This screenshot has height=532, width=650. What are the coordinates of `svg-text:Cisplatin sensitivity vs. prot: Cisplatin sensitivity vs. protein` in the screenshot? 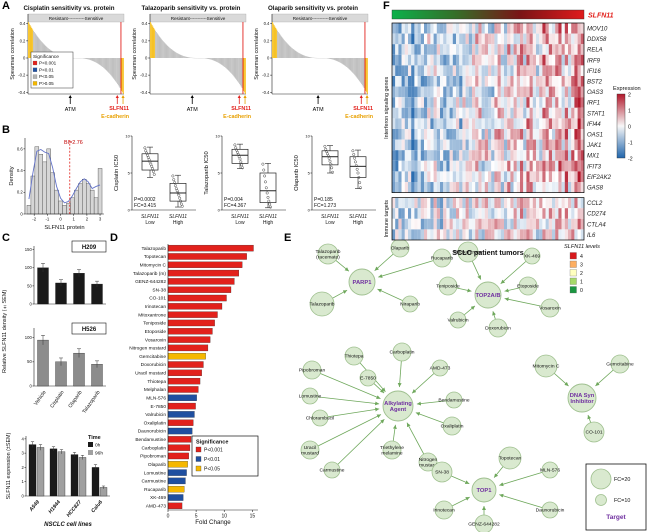 It's located at (68, 8).